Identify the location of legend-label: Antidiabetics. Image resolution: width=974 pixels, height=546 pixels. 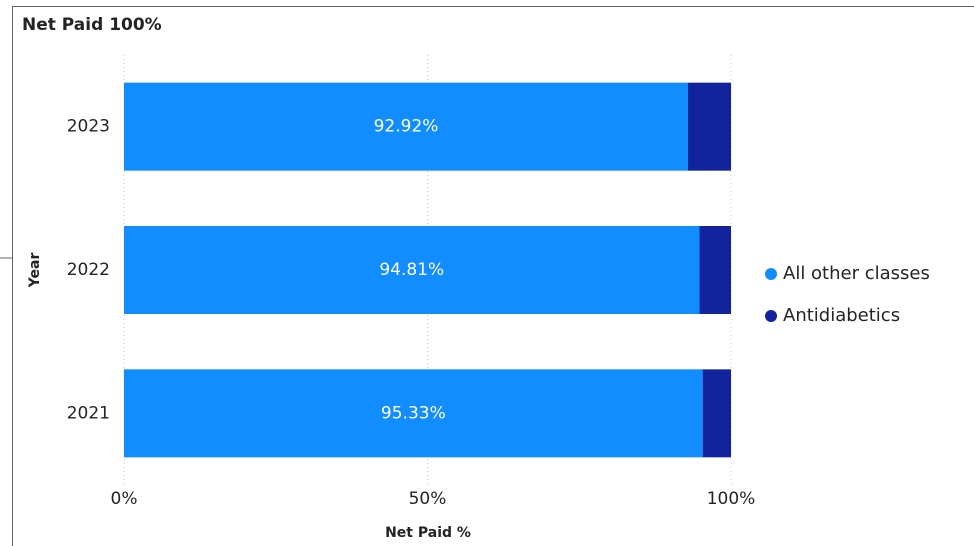
(841, 315).